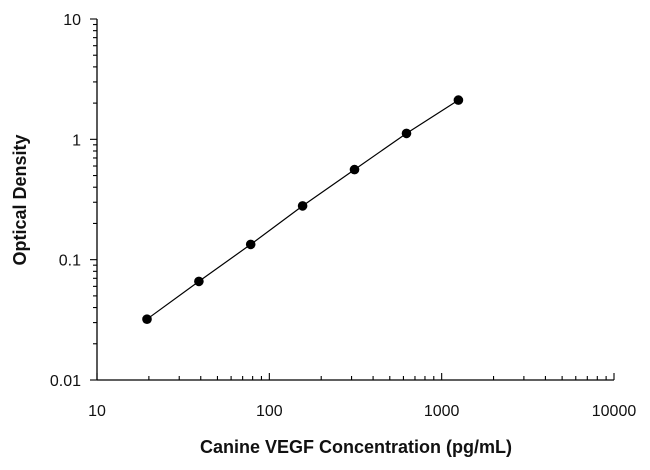 The height and width of the screenshot is (470, 650). Describe the element at coordinates (269, 411) in the screenshot. I see `x-tick-label: 100` at that location.